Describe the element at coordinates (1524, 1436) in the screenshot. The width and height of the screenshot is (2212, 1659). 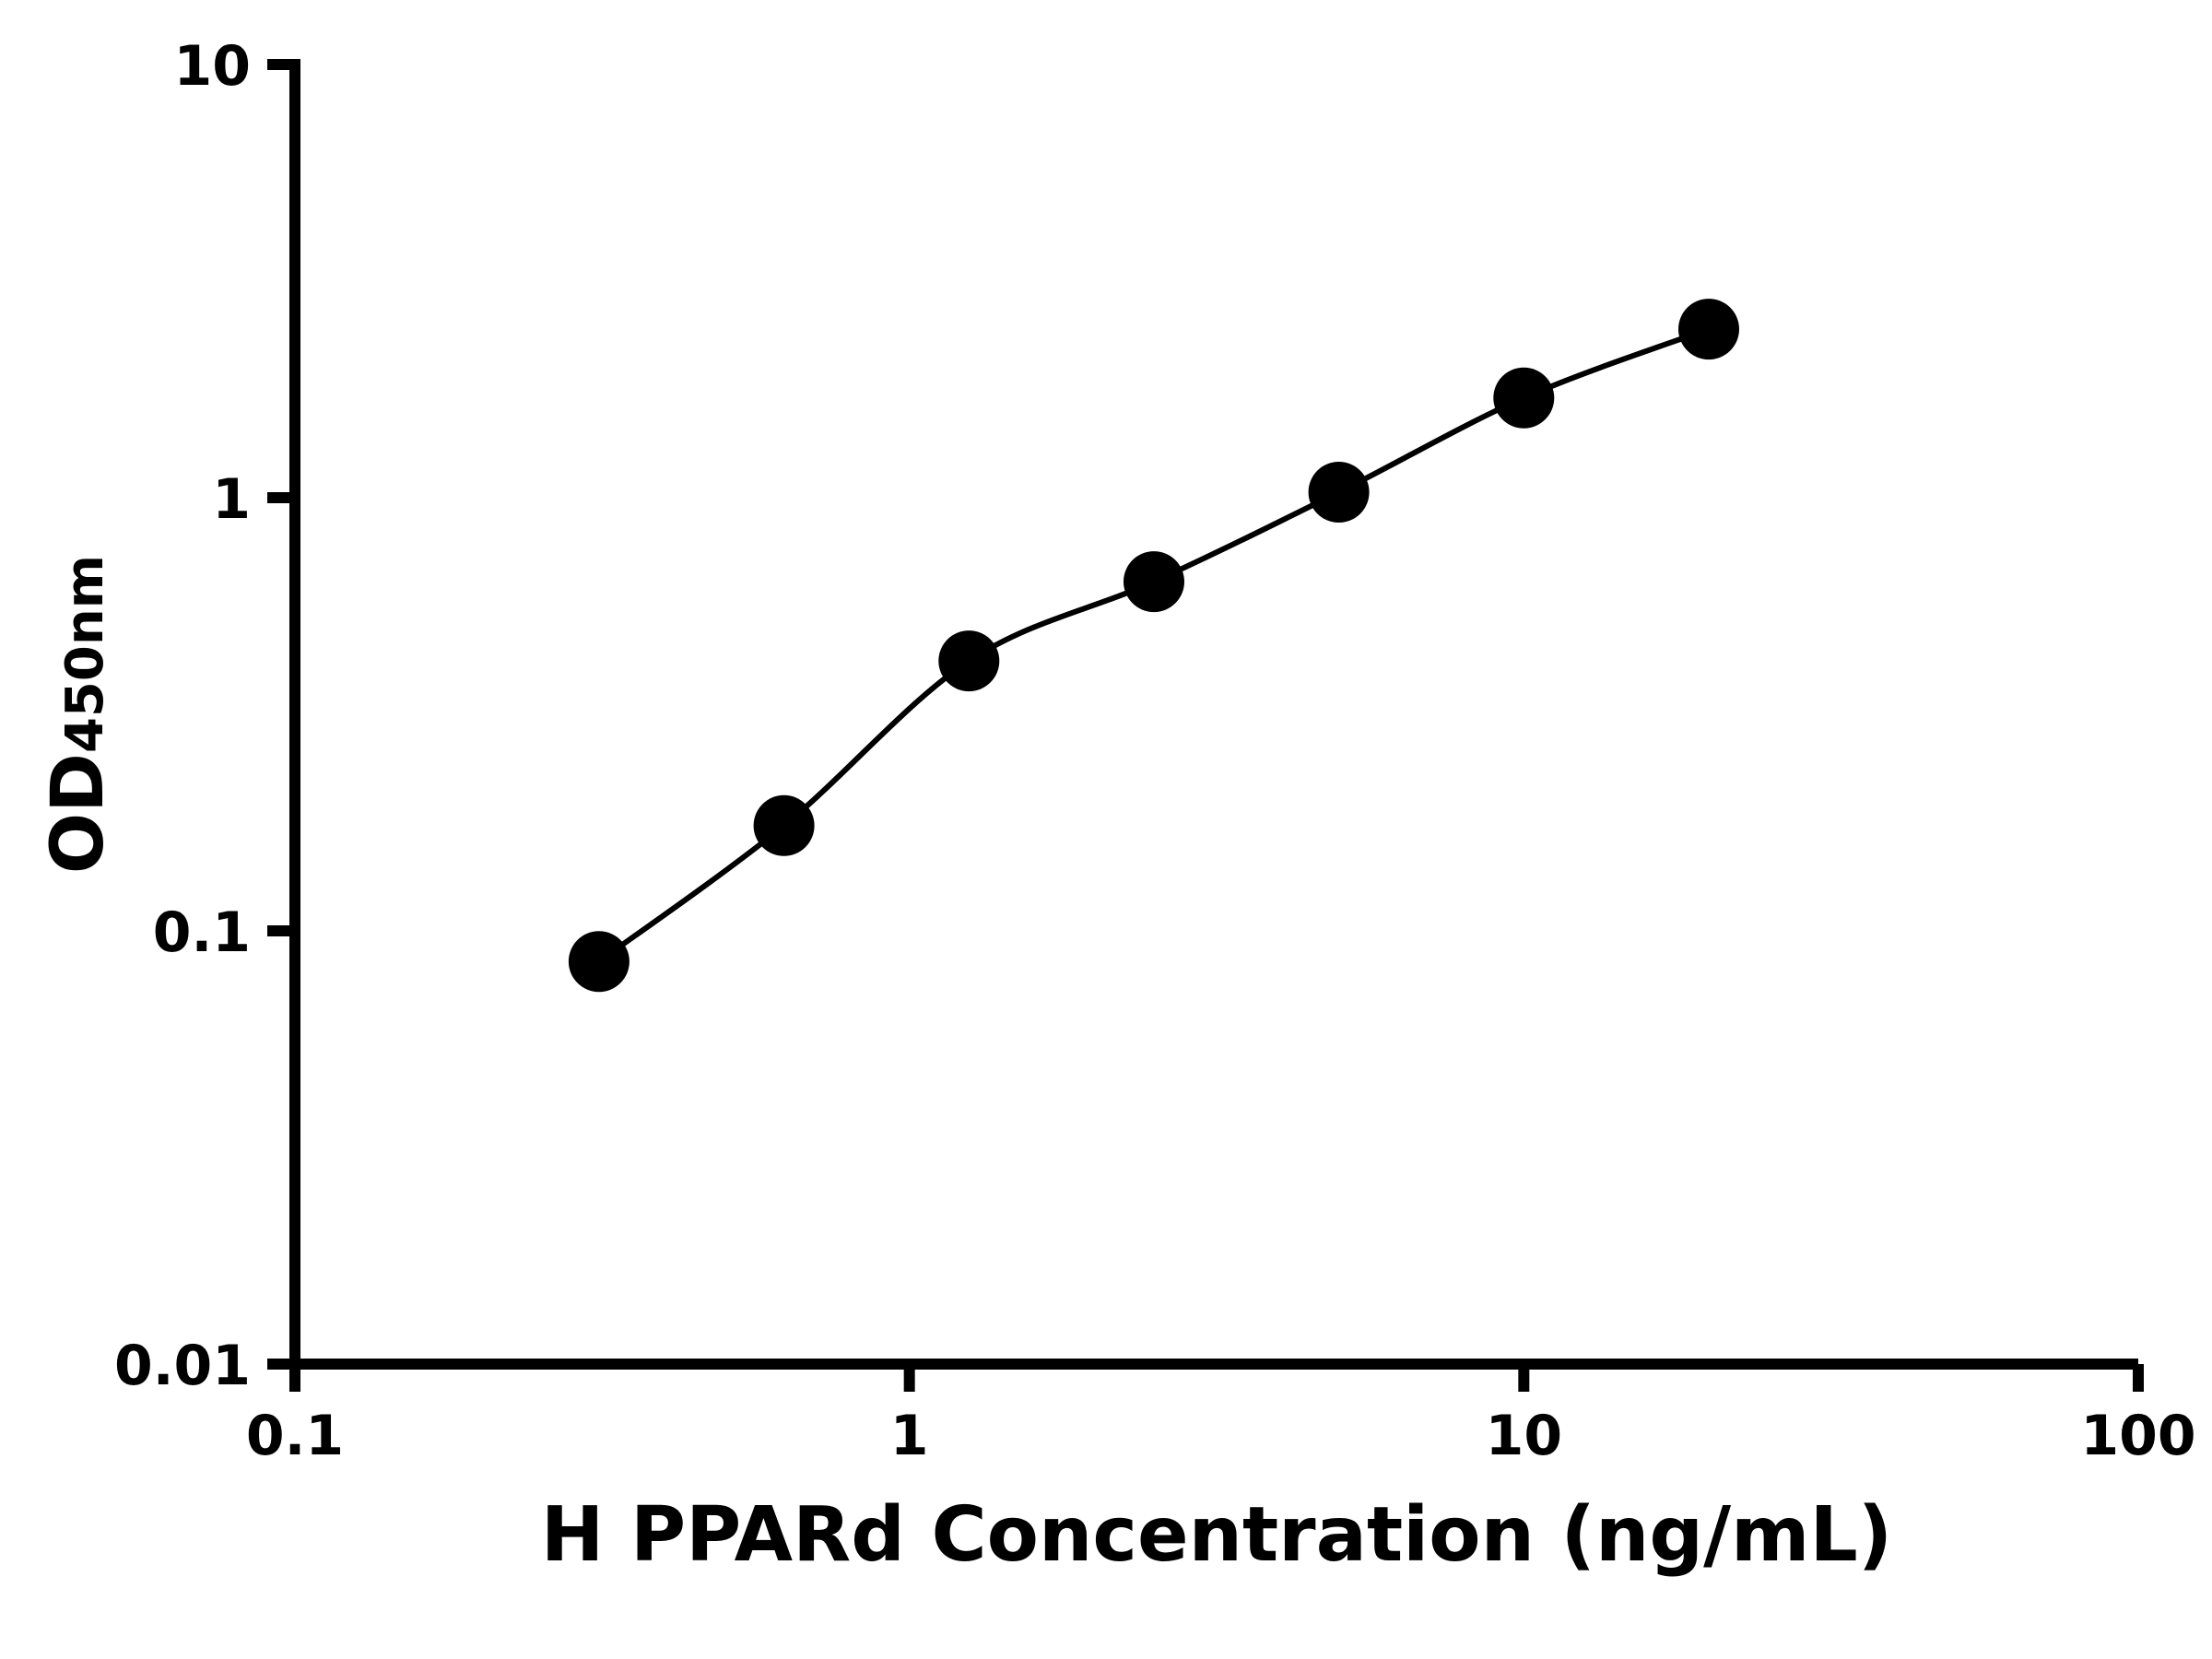
I see `x-tick-label: 10` at that location.